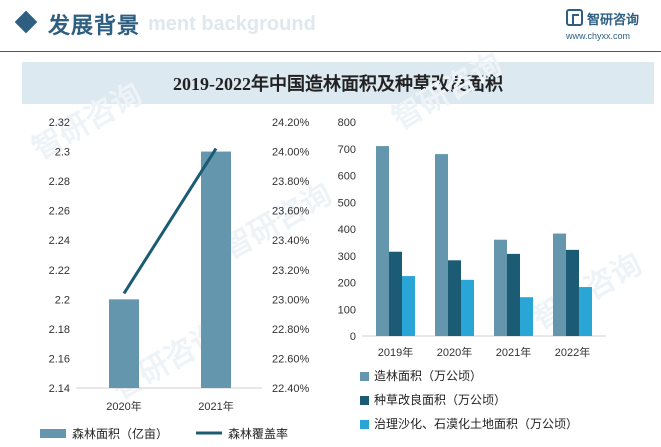 This screenshot has height=447, width=661. What do you see at coordinates (291, 300) in the screenshot?
I see `right-y-tick-label: 23.00%` at bounding box center [291, 300].